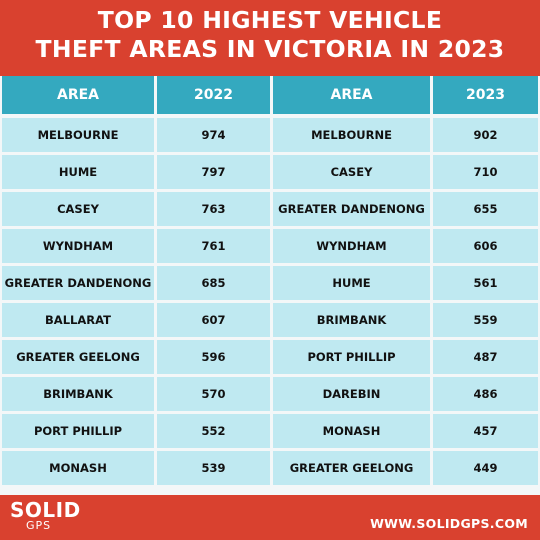 The image size is (540, 540). What do you see at coordinates (78, 394) in the screenshot?
I see `table-cell-area-2022: BRIMBANK` at bounding box center [78, 394].